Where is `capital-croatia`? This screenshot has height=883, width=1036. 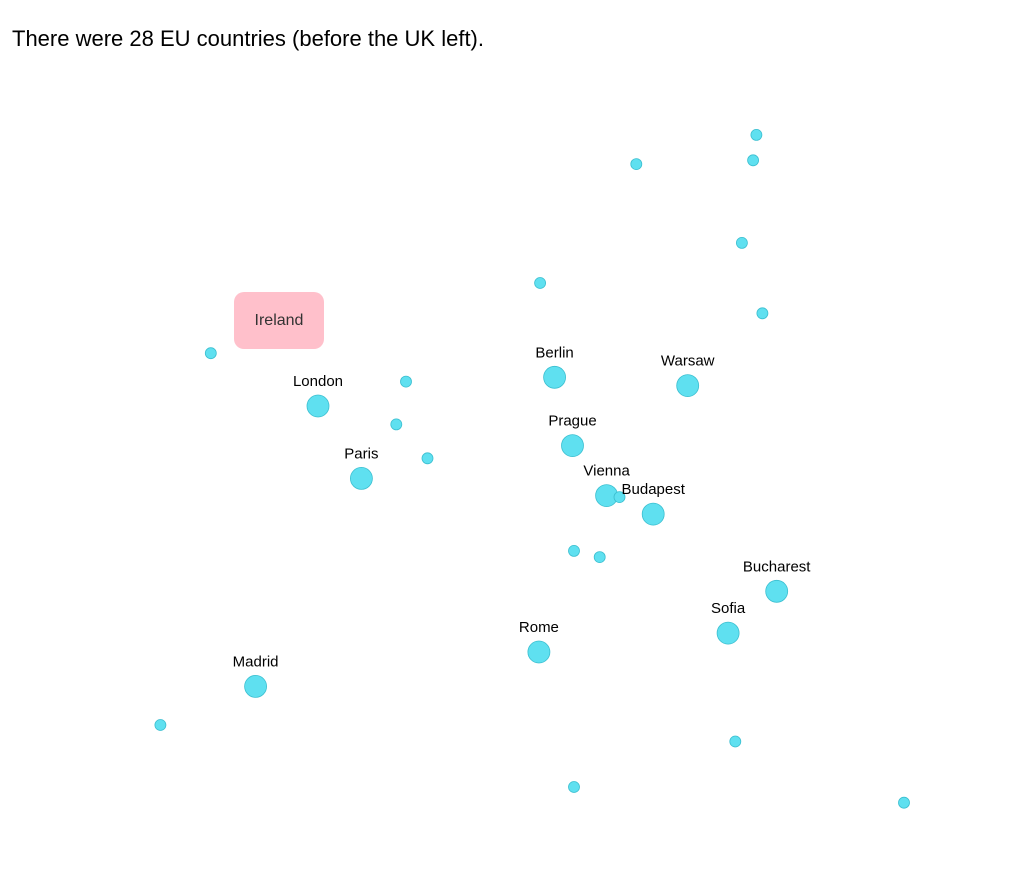 capital-croatia is located at coordinates (599, 557).